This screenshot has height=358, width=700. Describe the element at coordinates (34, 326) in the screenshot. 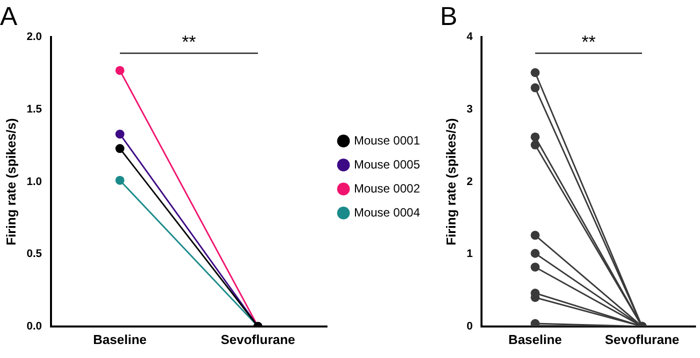

I see `y-tick-label: 0.0` at that location.